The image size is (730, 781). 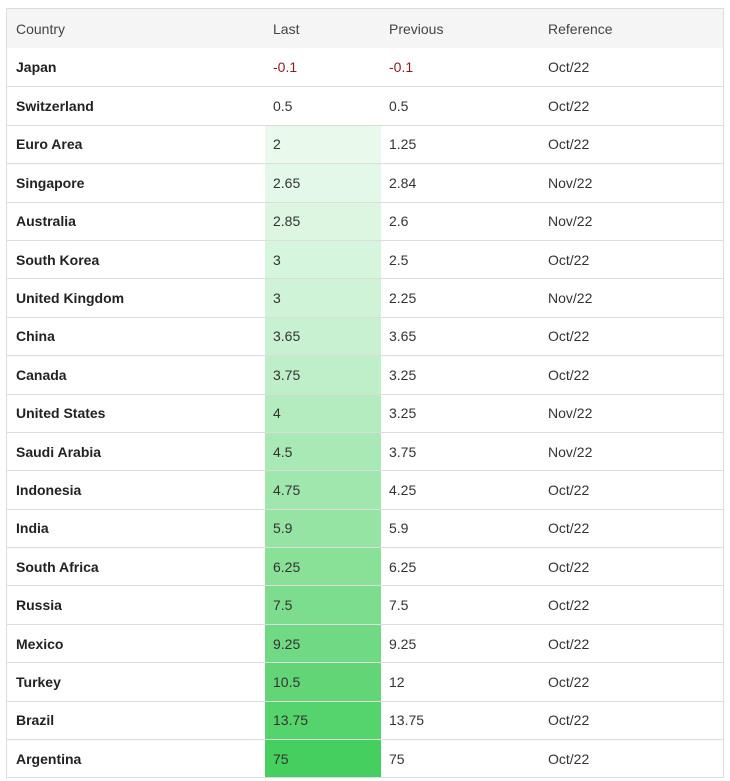 I want to click on previous-value: 5.9, so click(x=399, y=528).